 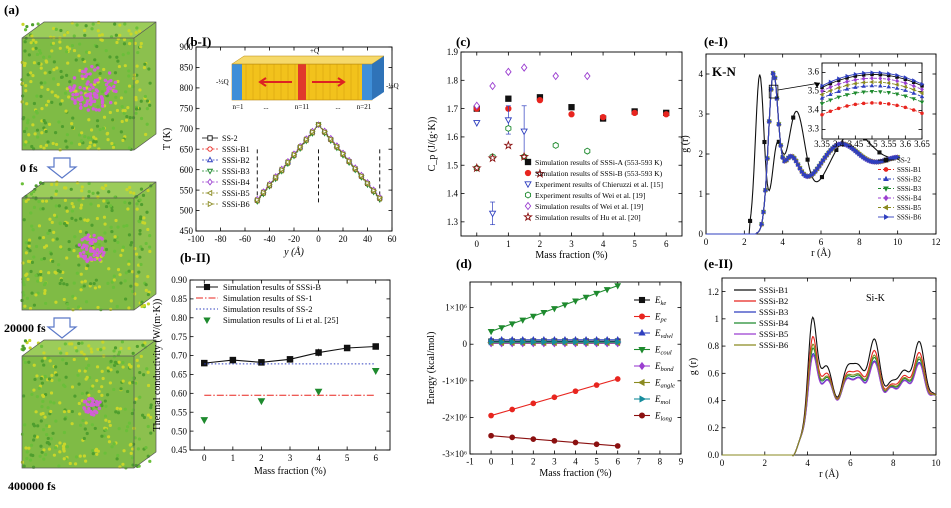 I want to click on y-tick-label: 700, so click(x=187, y=129).